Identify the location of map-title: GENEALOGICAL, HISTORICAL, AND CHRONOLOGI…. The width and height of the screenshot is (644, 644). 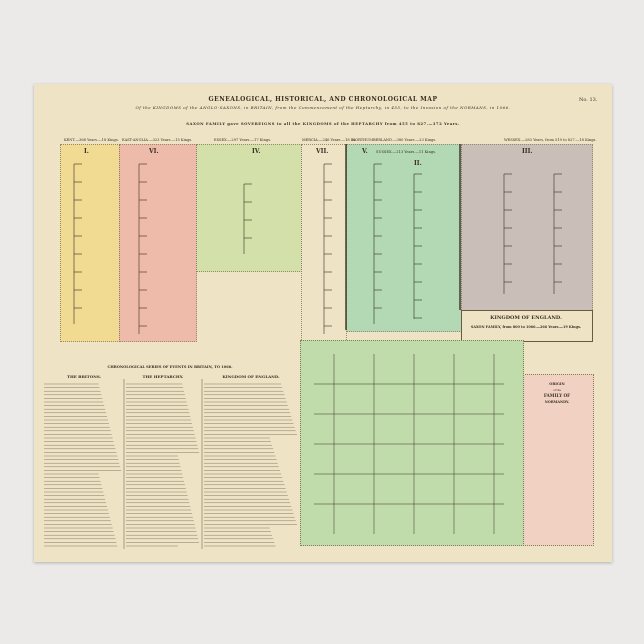
(323, 99).